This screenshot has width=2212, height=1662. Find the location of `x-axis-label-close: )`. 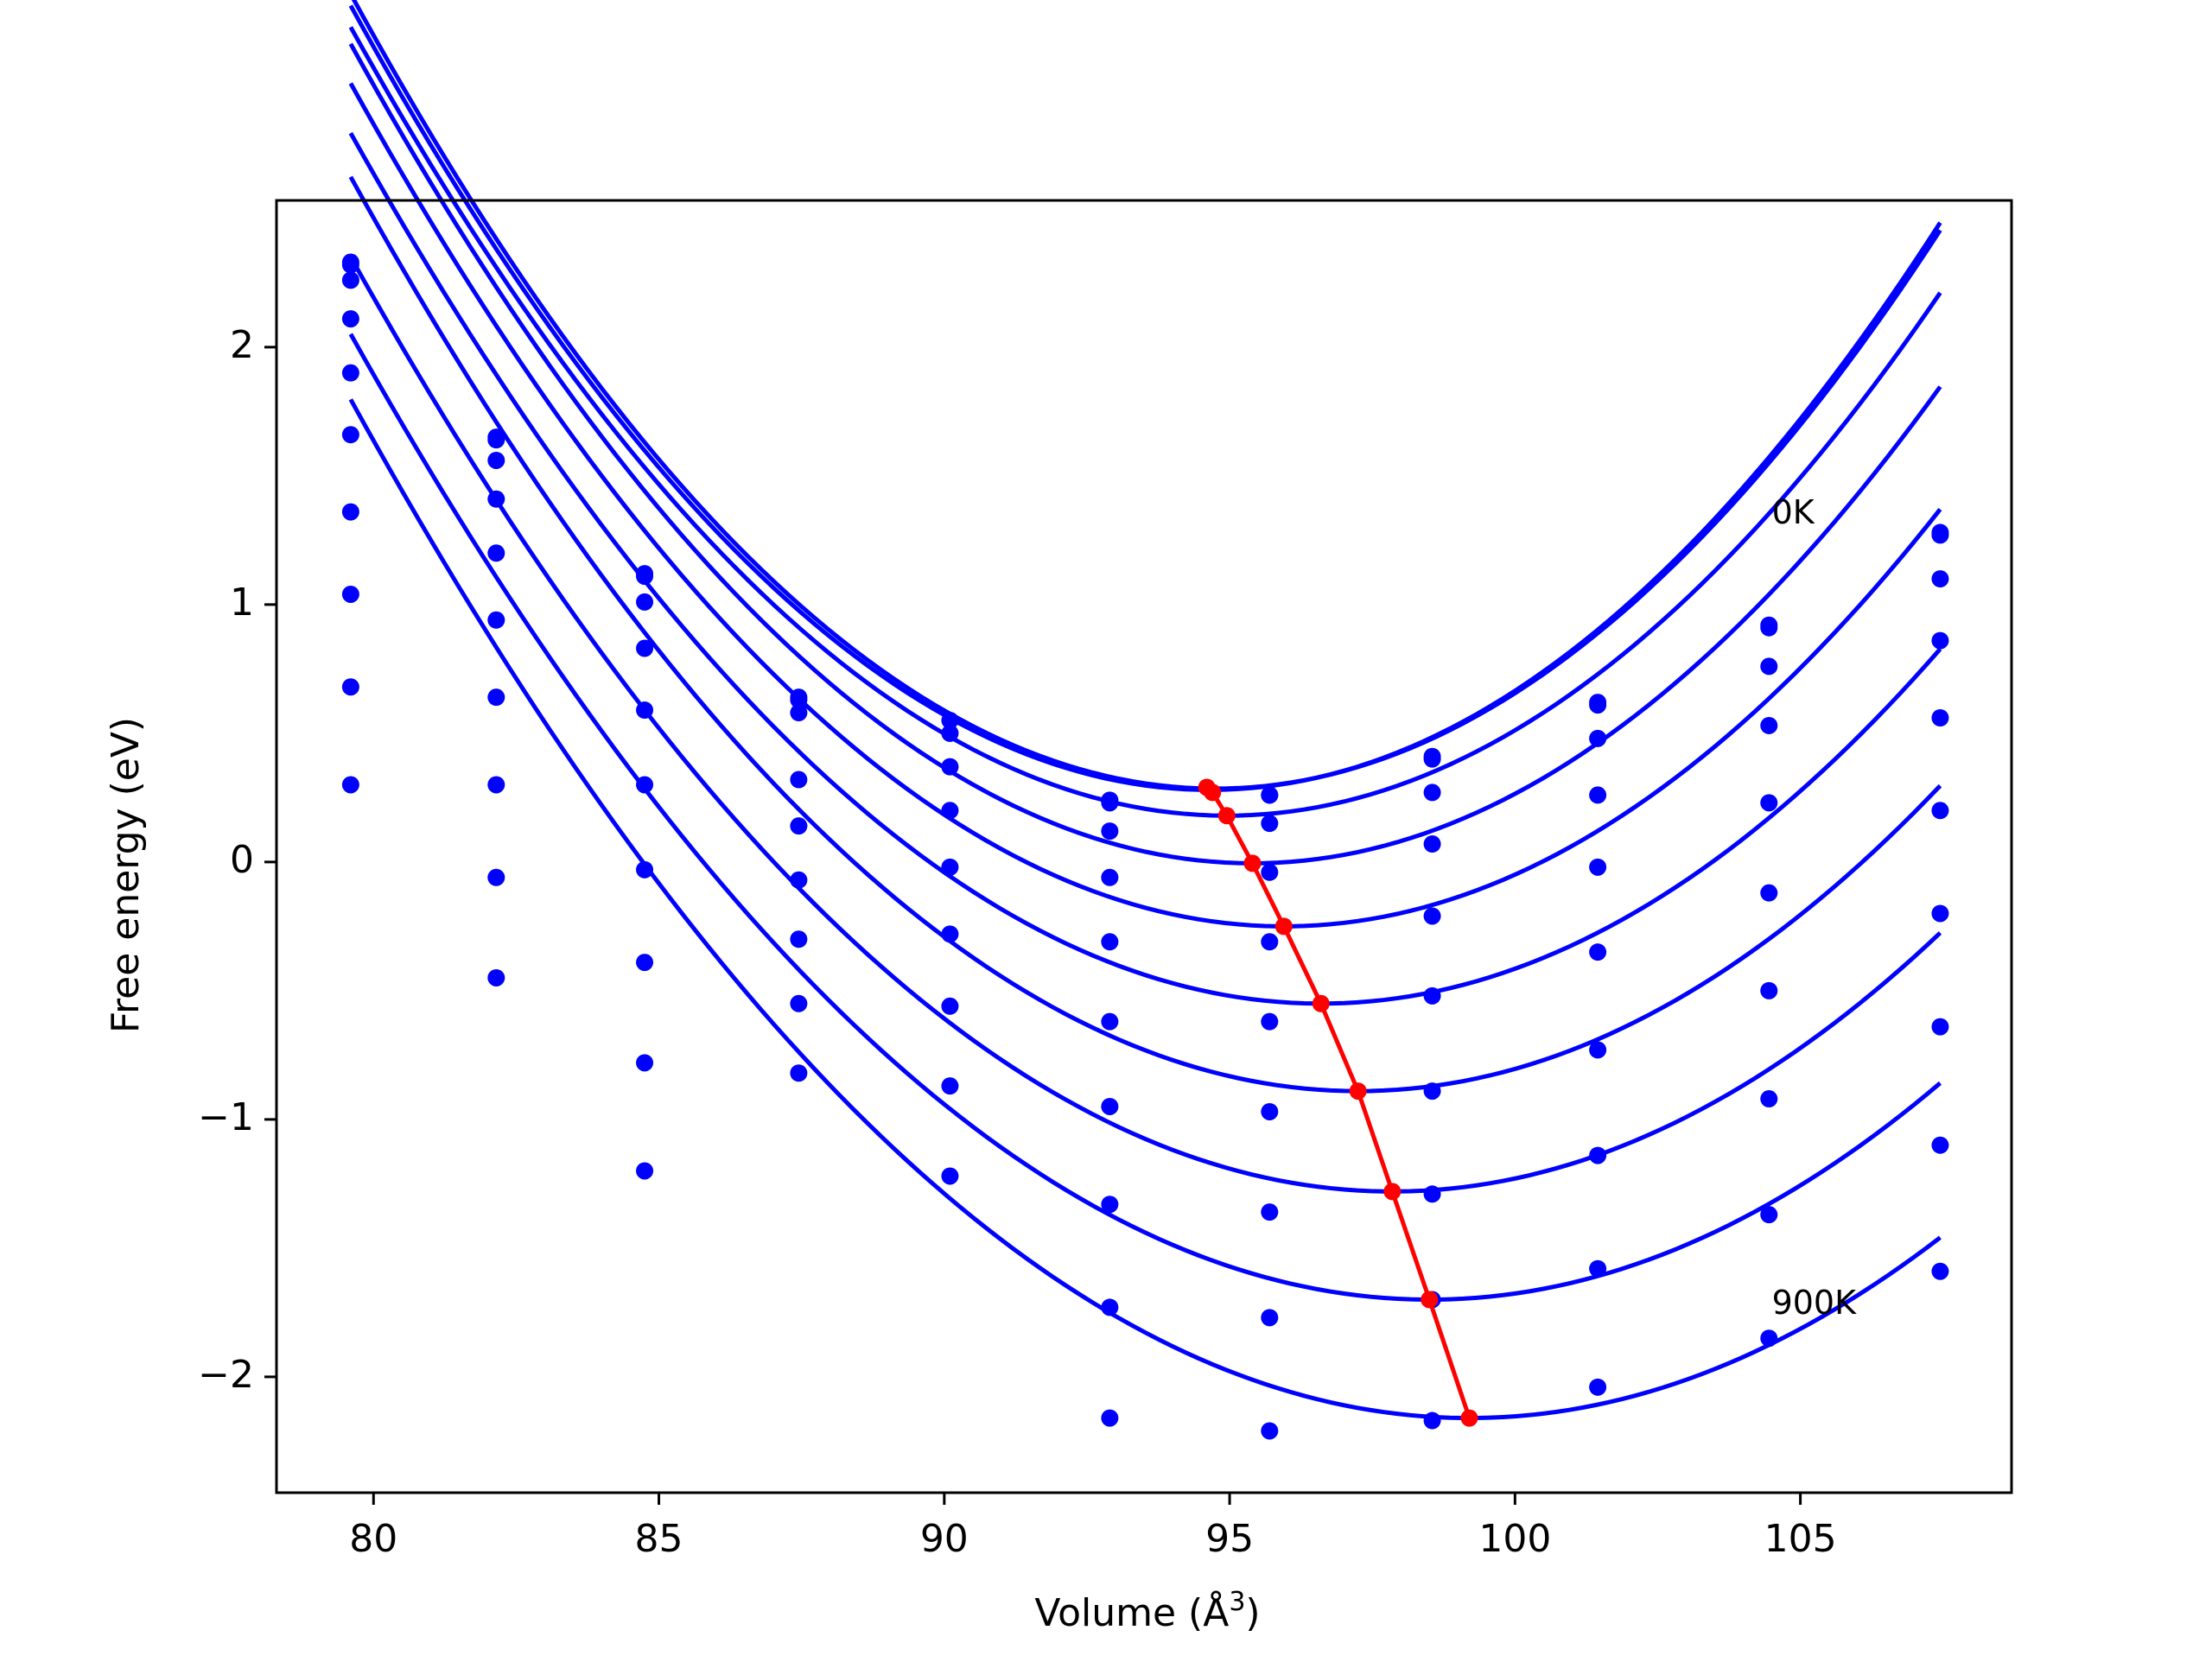

x-axis-label-close: ) is located at coordinates (1252, 1613).